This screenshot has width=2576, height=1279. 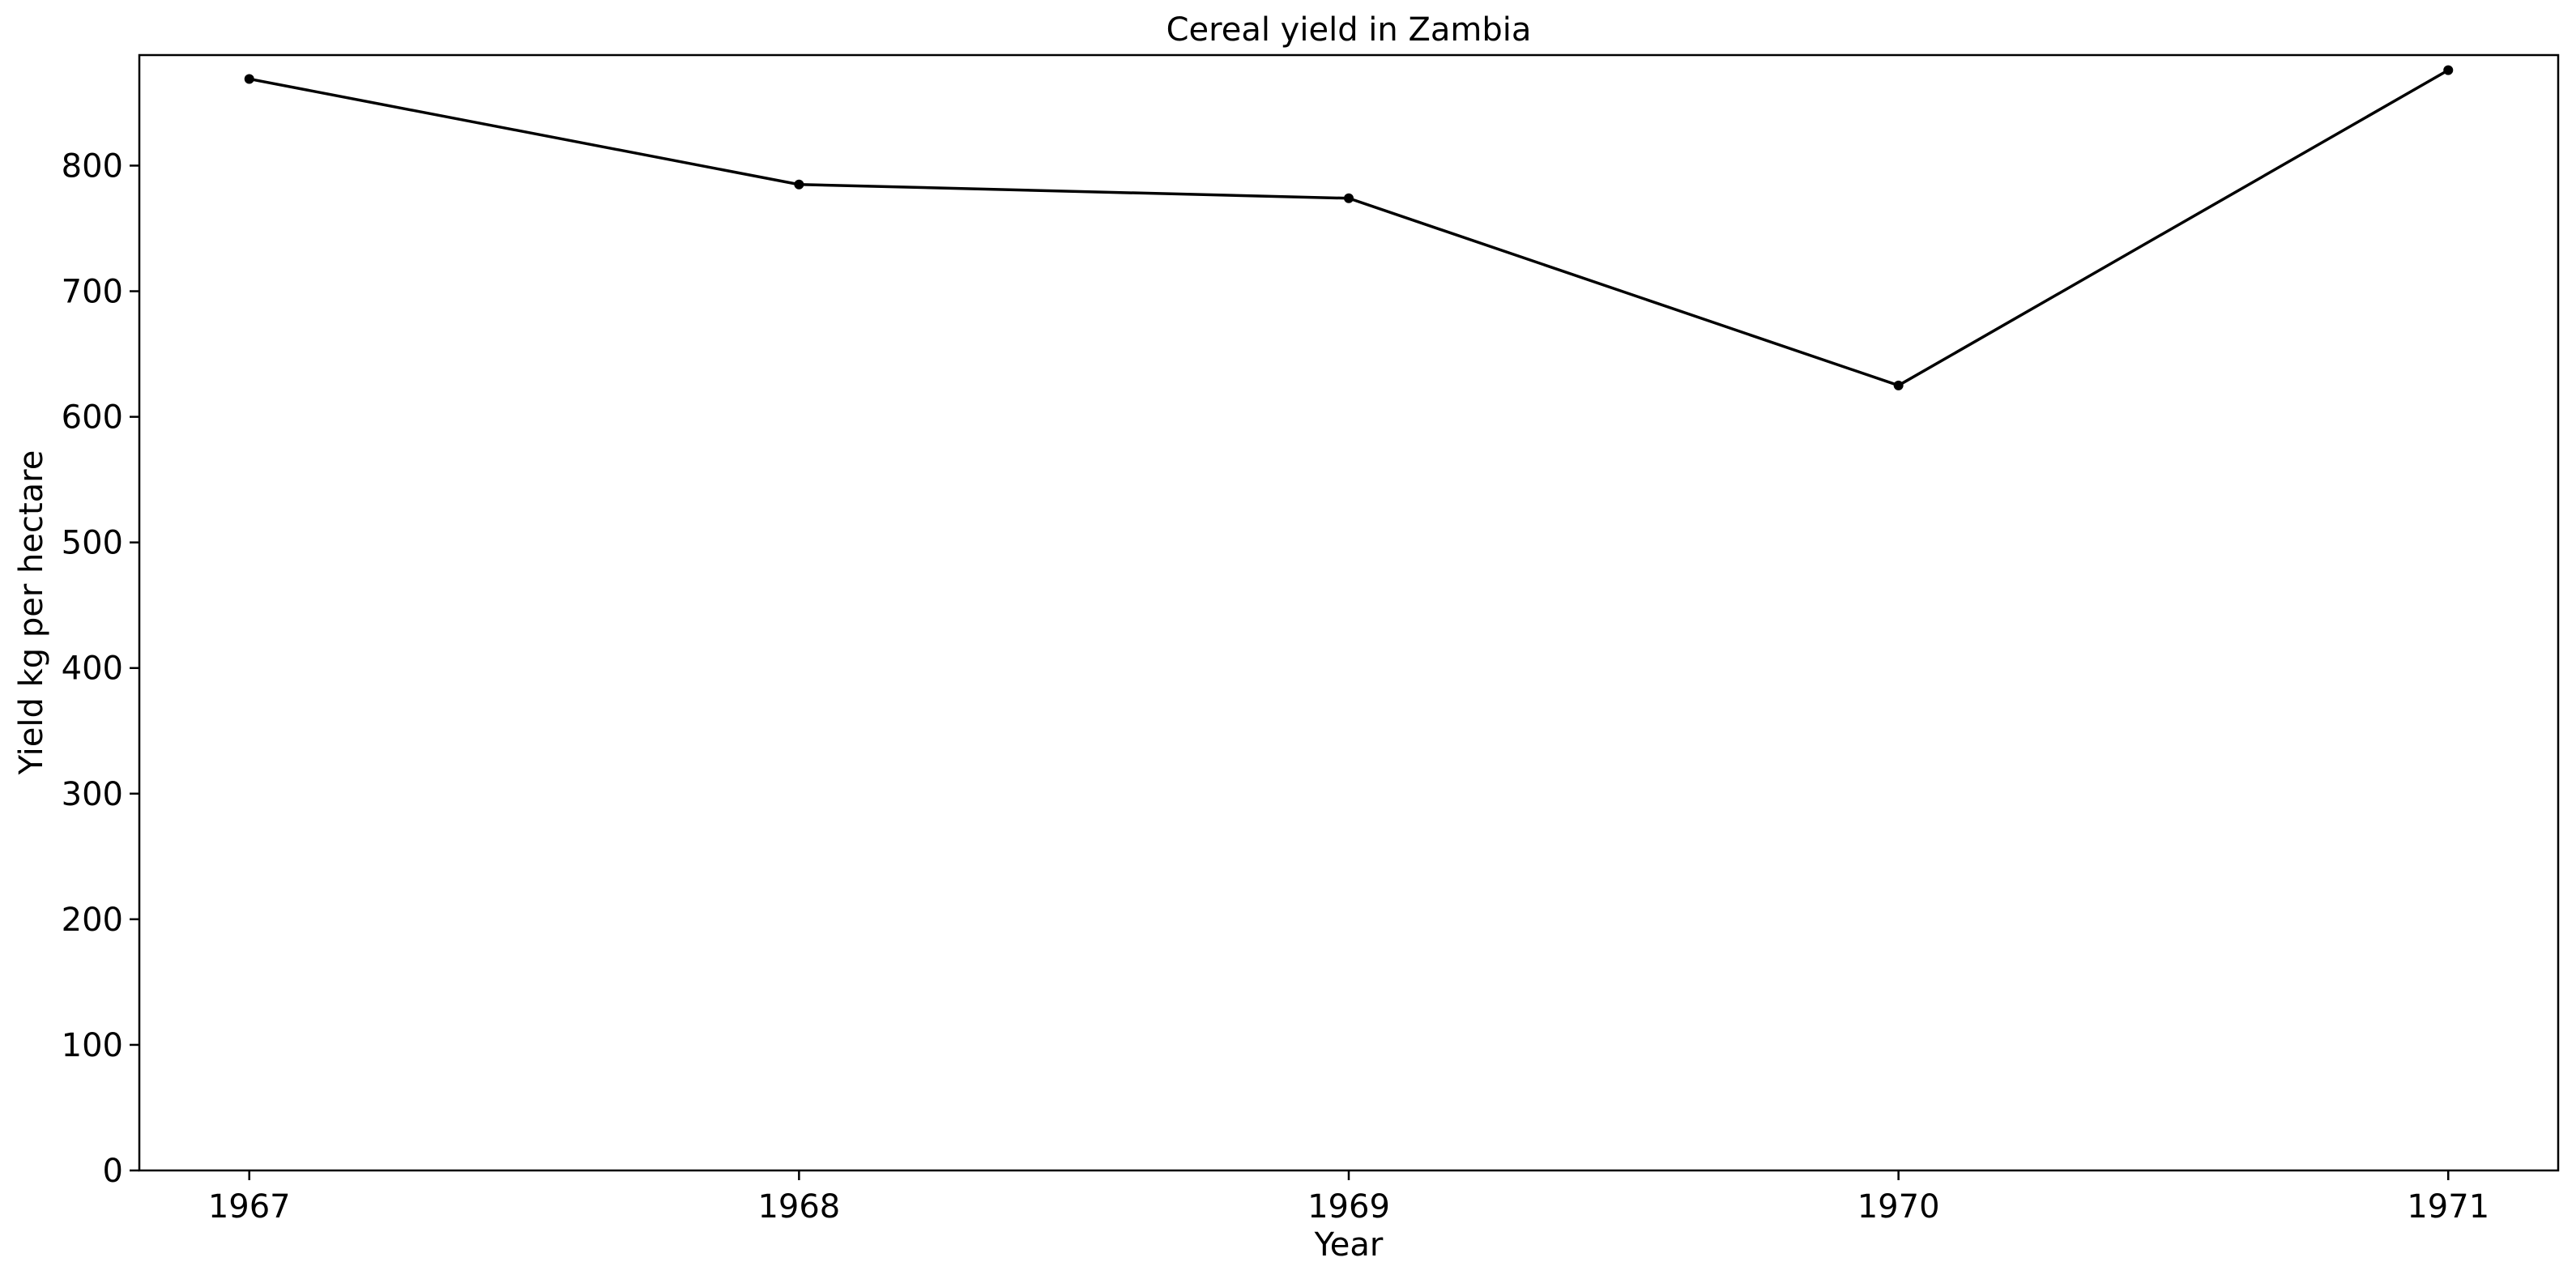 I want to click on y-tick-label: 200, so click(x=93, y=920).